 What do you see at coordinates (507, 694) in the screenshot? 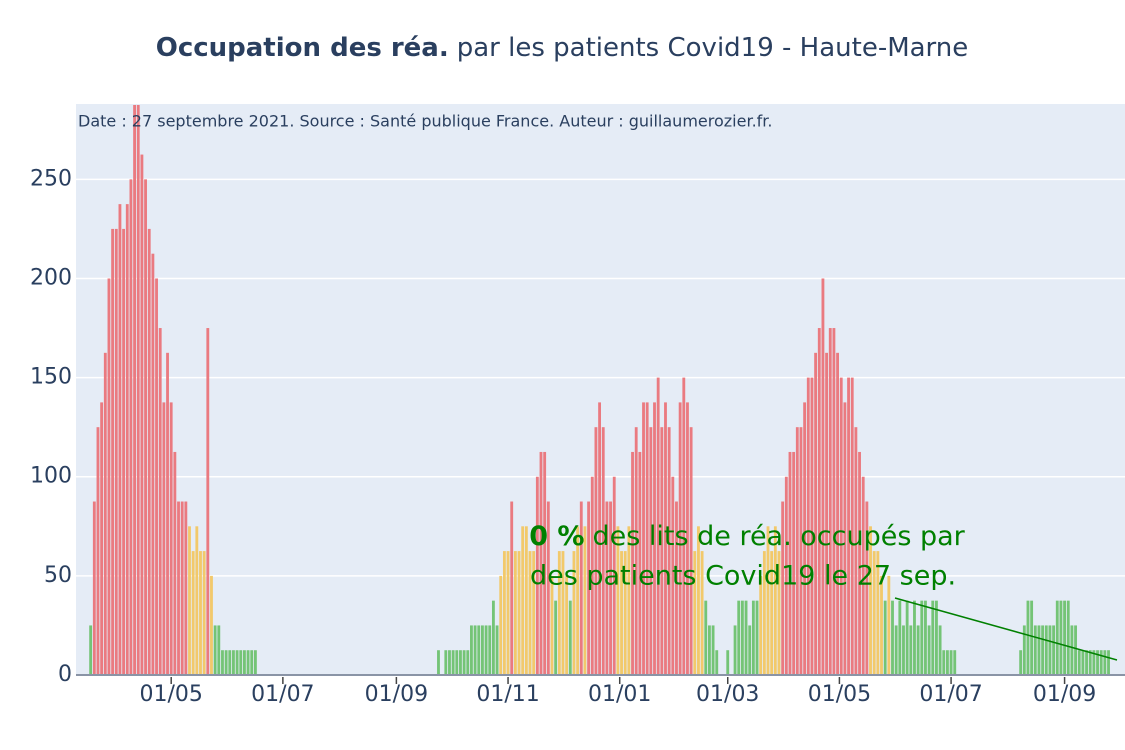
I see `x-tick-label: 01/11` at bounding box center [507, 694].